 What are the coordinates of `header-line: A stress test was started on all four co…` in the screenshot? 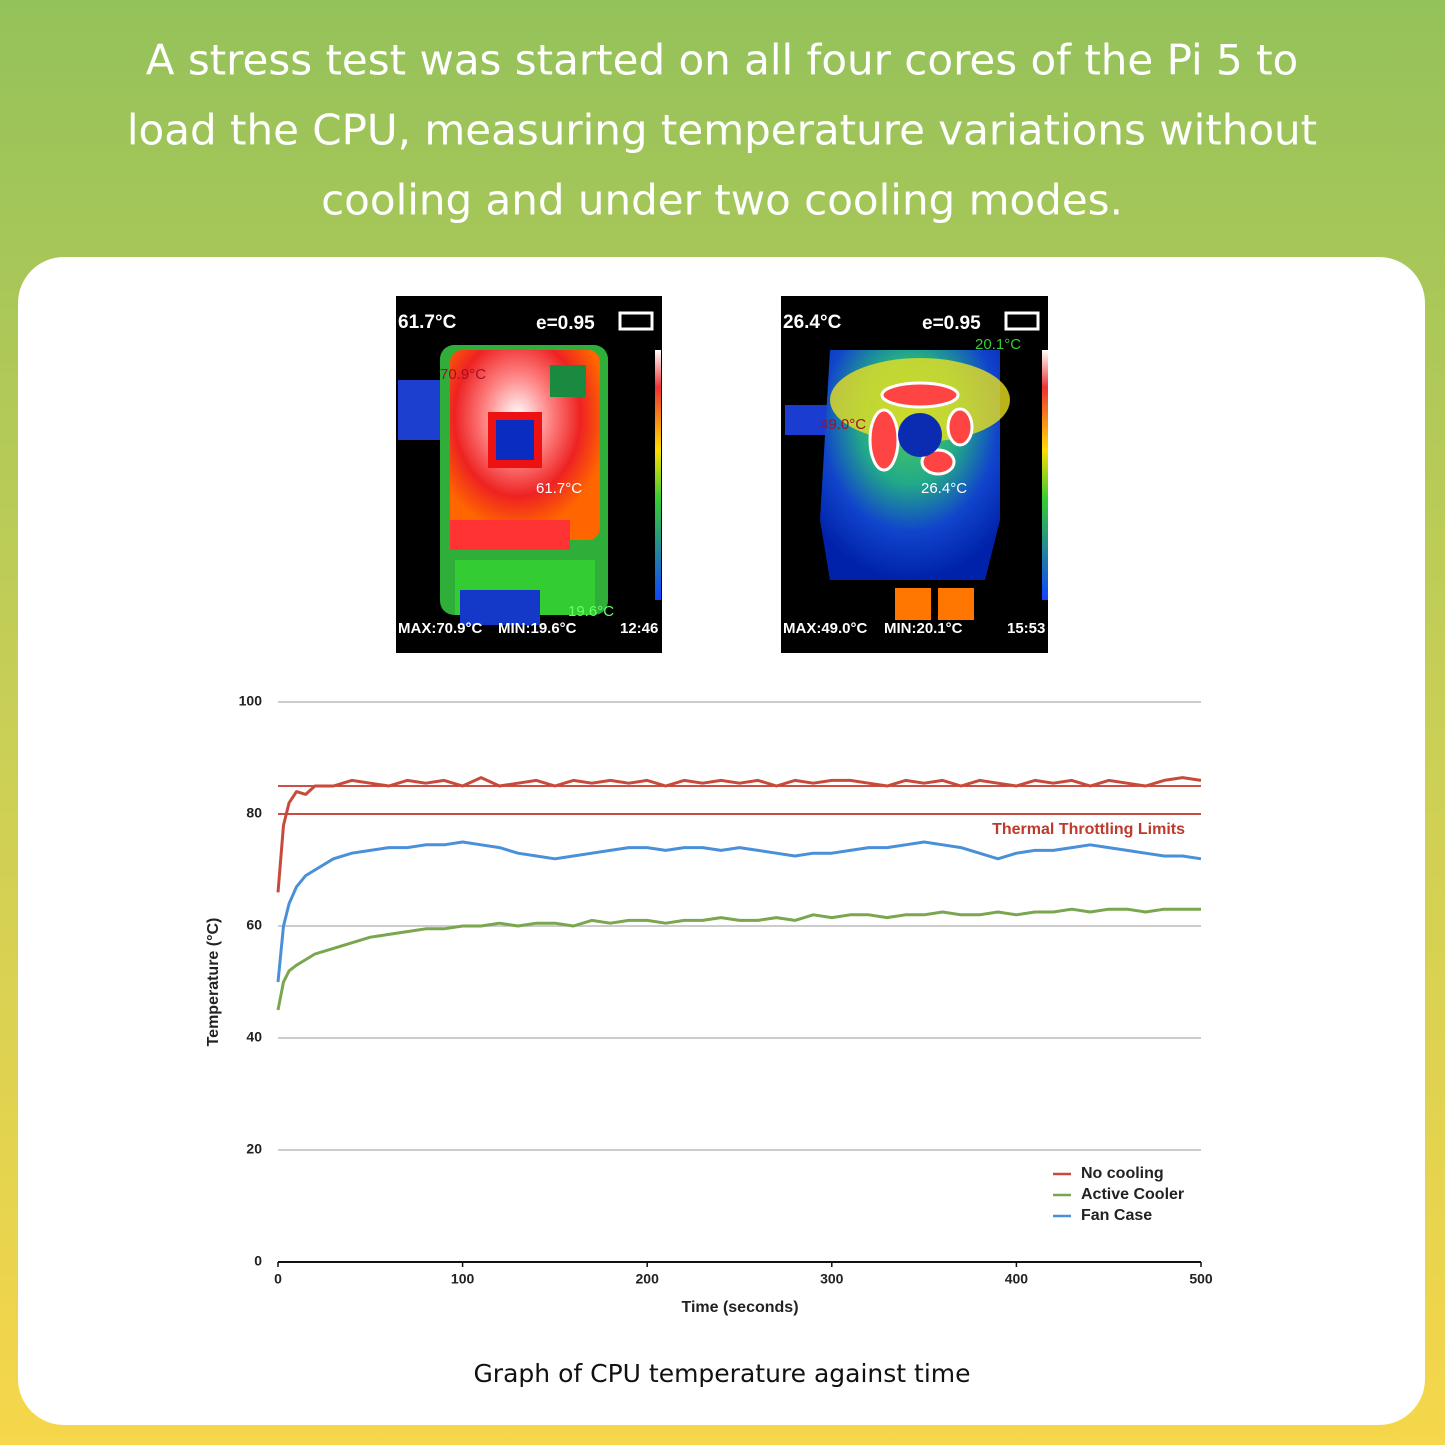 It's located at (722, 60).